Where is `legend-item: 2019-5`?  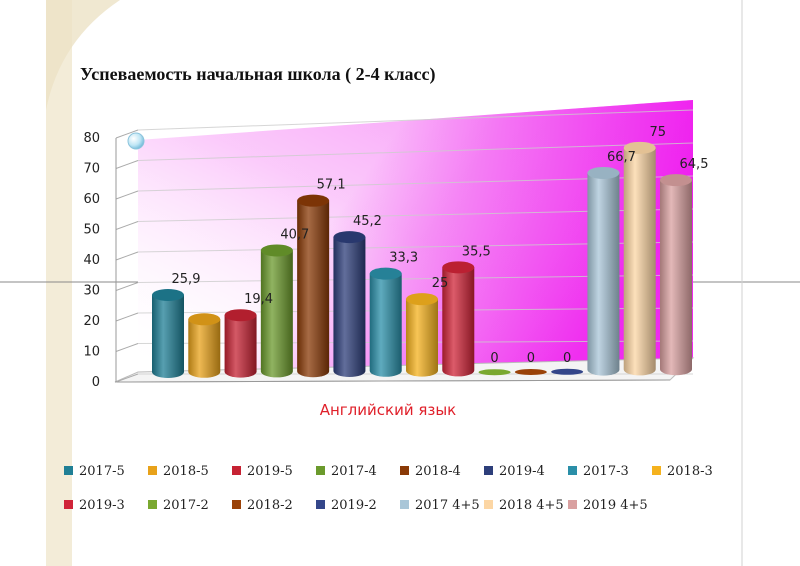
legend-item: 2019-5 is located at coordinates (262, 471).